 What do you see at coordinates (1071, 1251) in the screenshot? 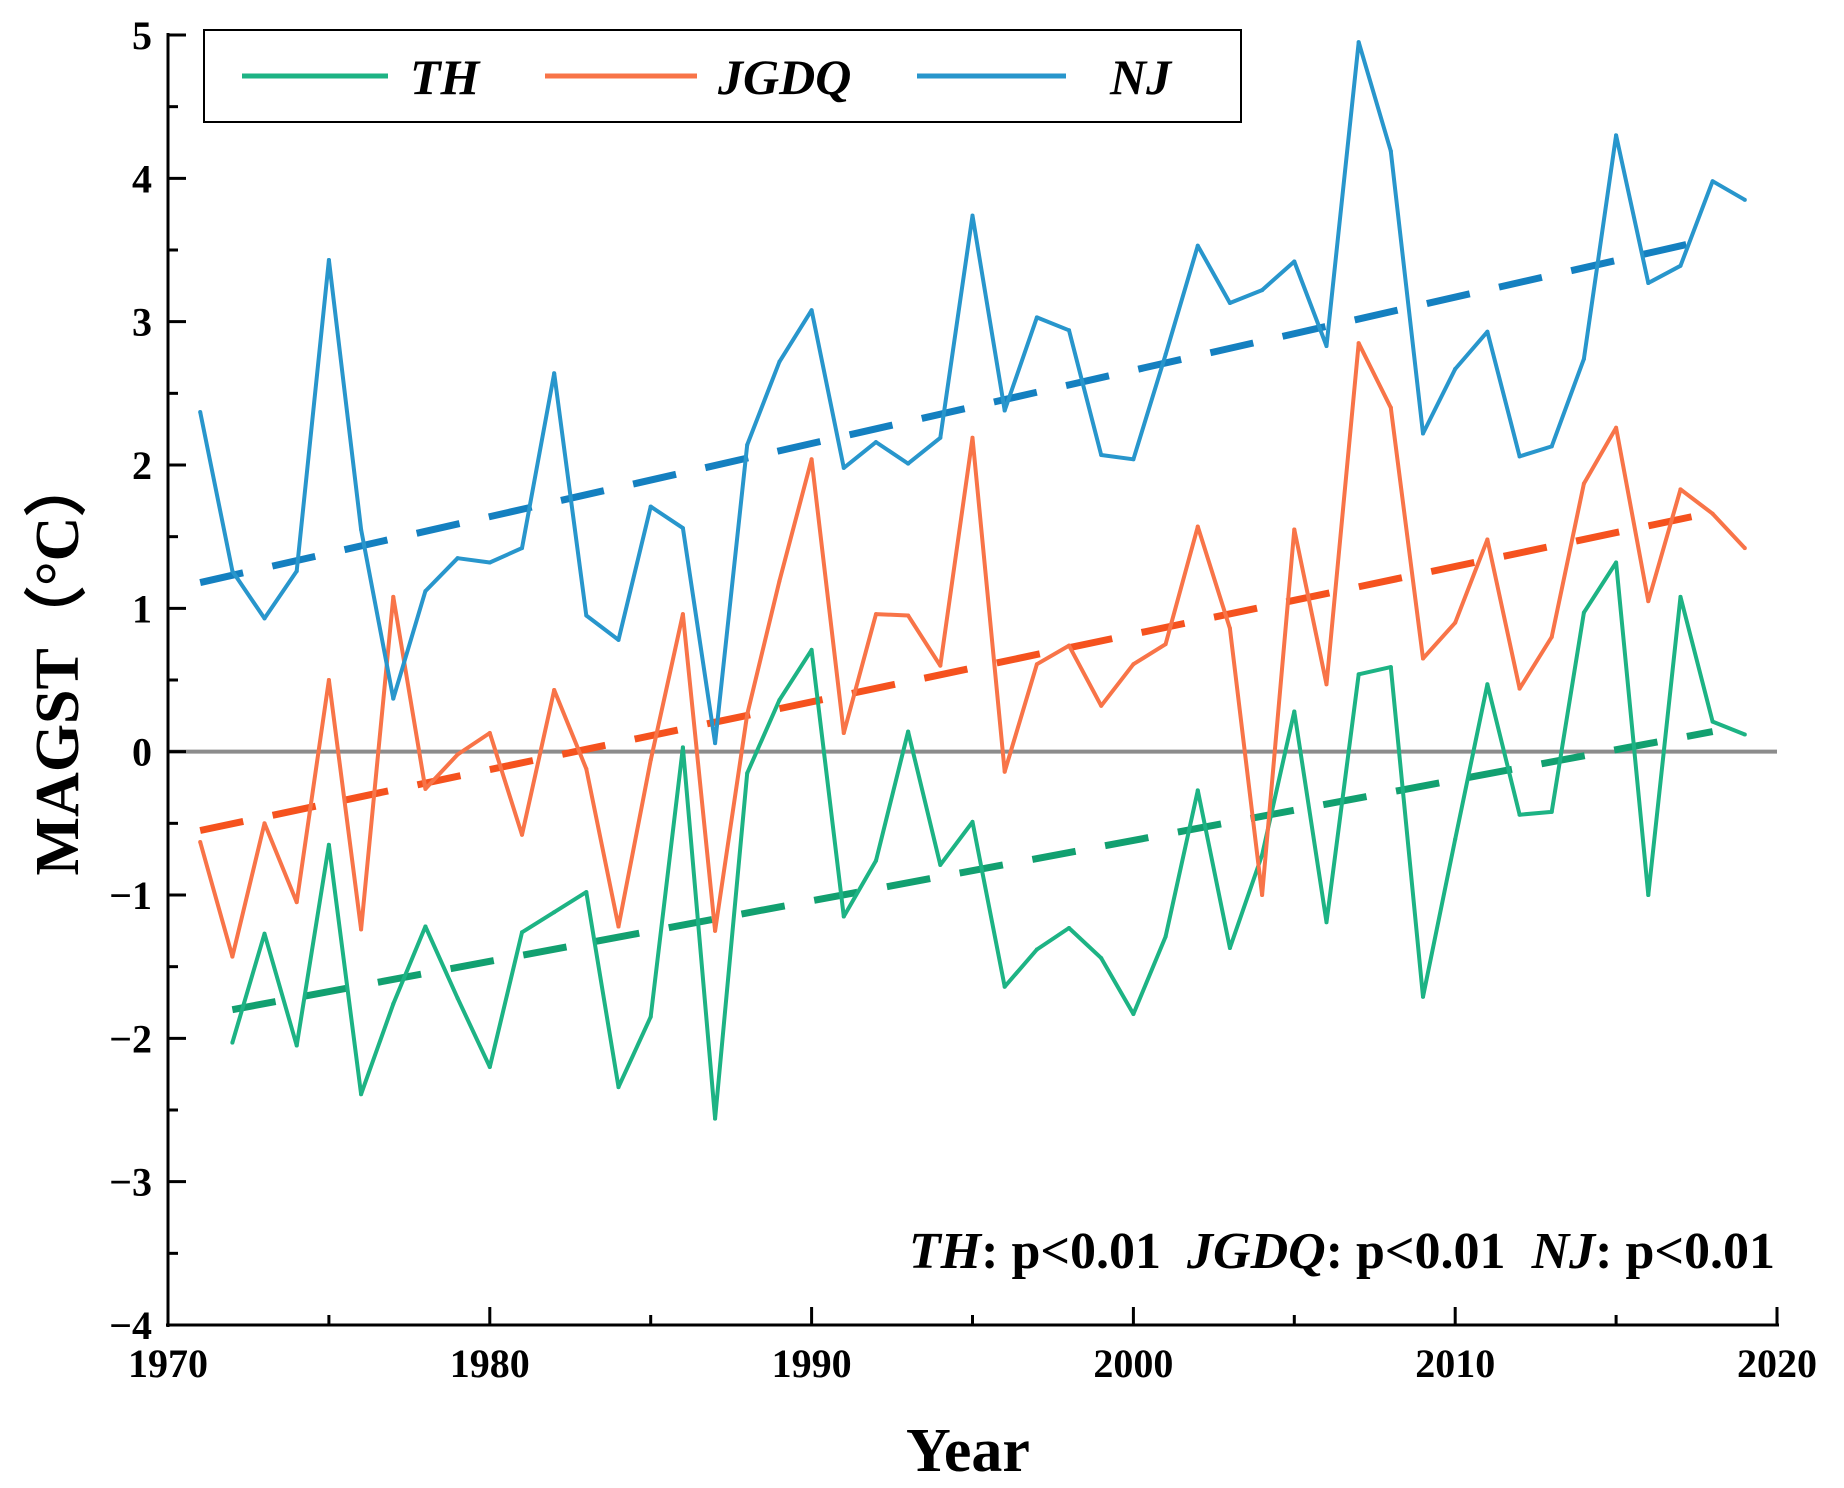
I see `annotation-value: : p<0.01` at bounding box center [1071, 1251].